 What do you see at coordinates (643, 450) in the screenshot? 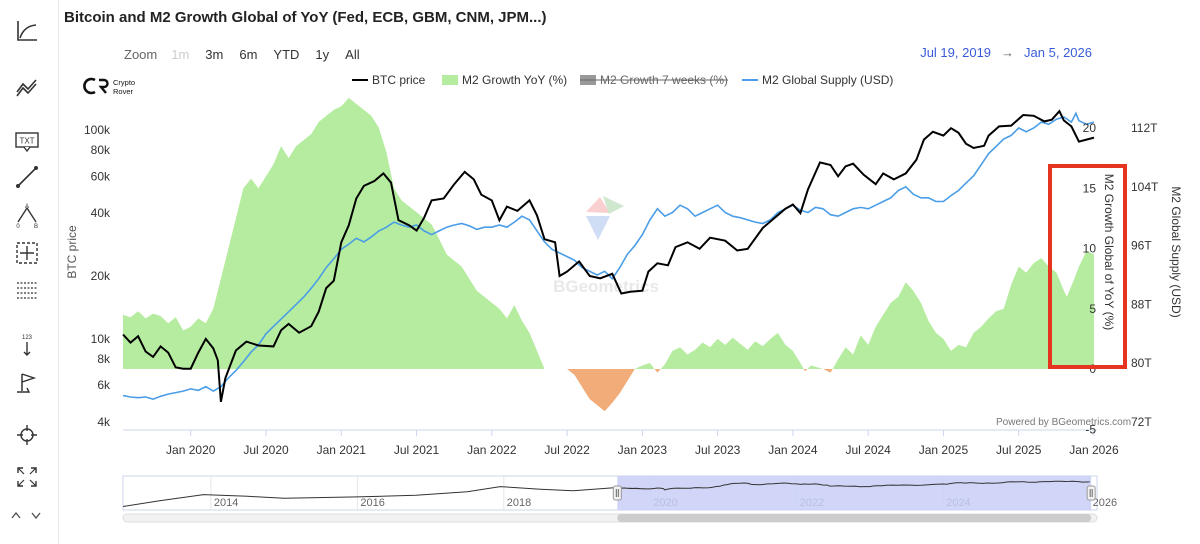
I see `x-tick-label: Jan 2023` at bounding box center [643, 450].